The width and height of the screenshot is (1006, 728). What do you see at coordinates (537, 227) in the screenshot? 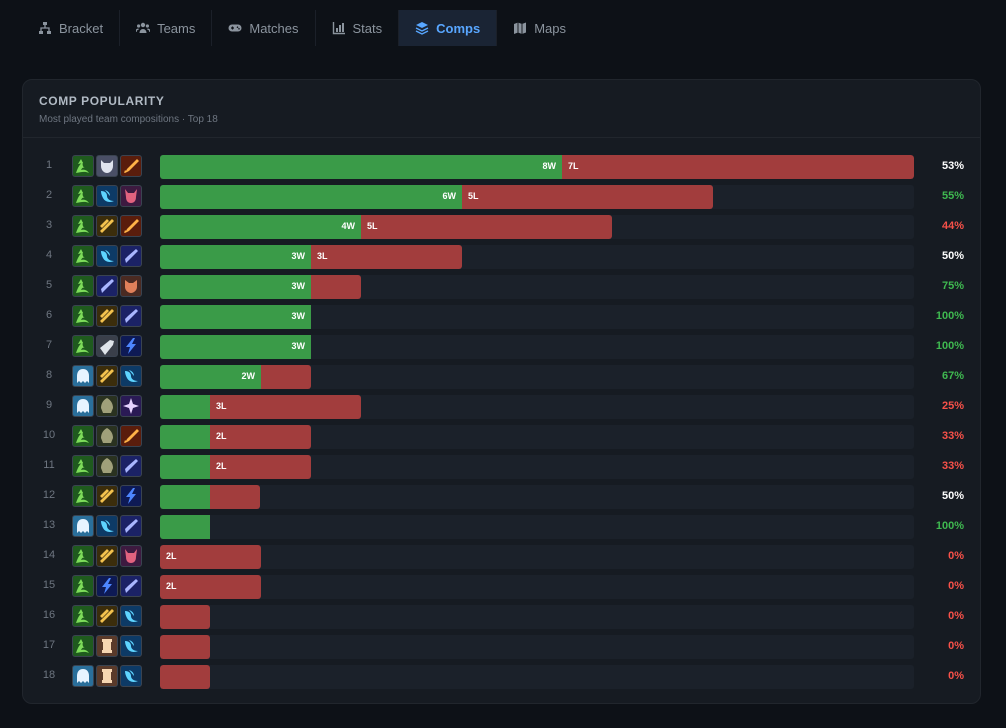
I see `win-loss-bar: 4W 5L` at bounding box center [537, 227].